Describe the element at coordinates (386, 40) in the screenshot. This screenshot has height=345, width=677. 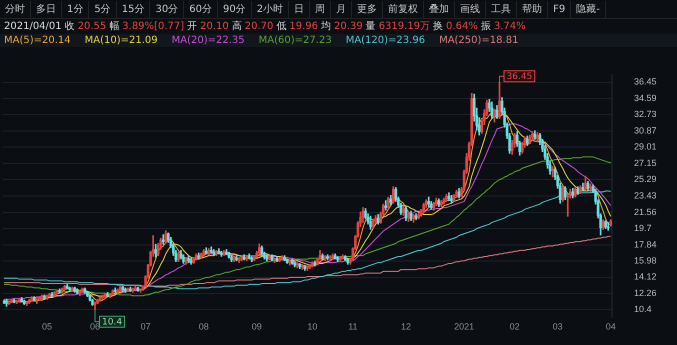
I see `text: MA(120)=23.96` at that location.